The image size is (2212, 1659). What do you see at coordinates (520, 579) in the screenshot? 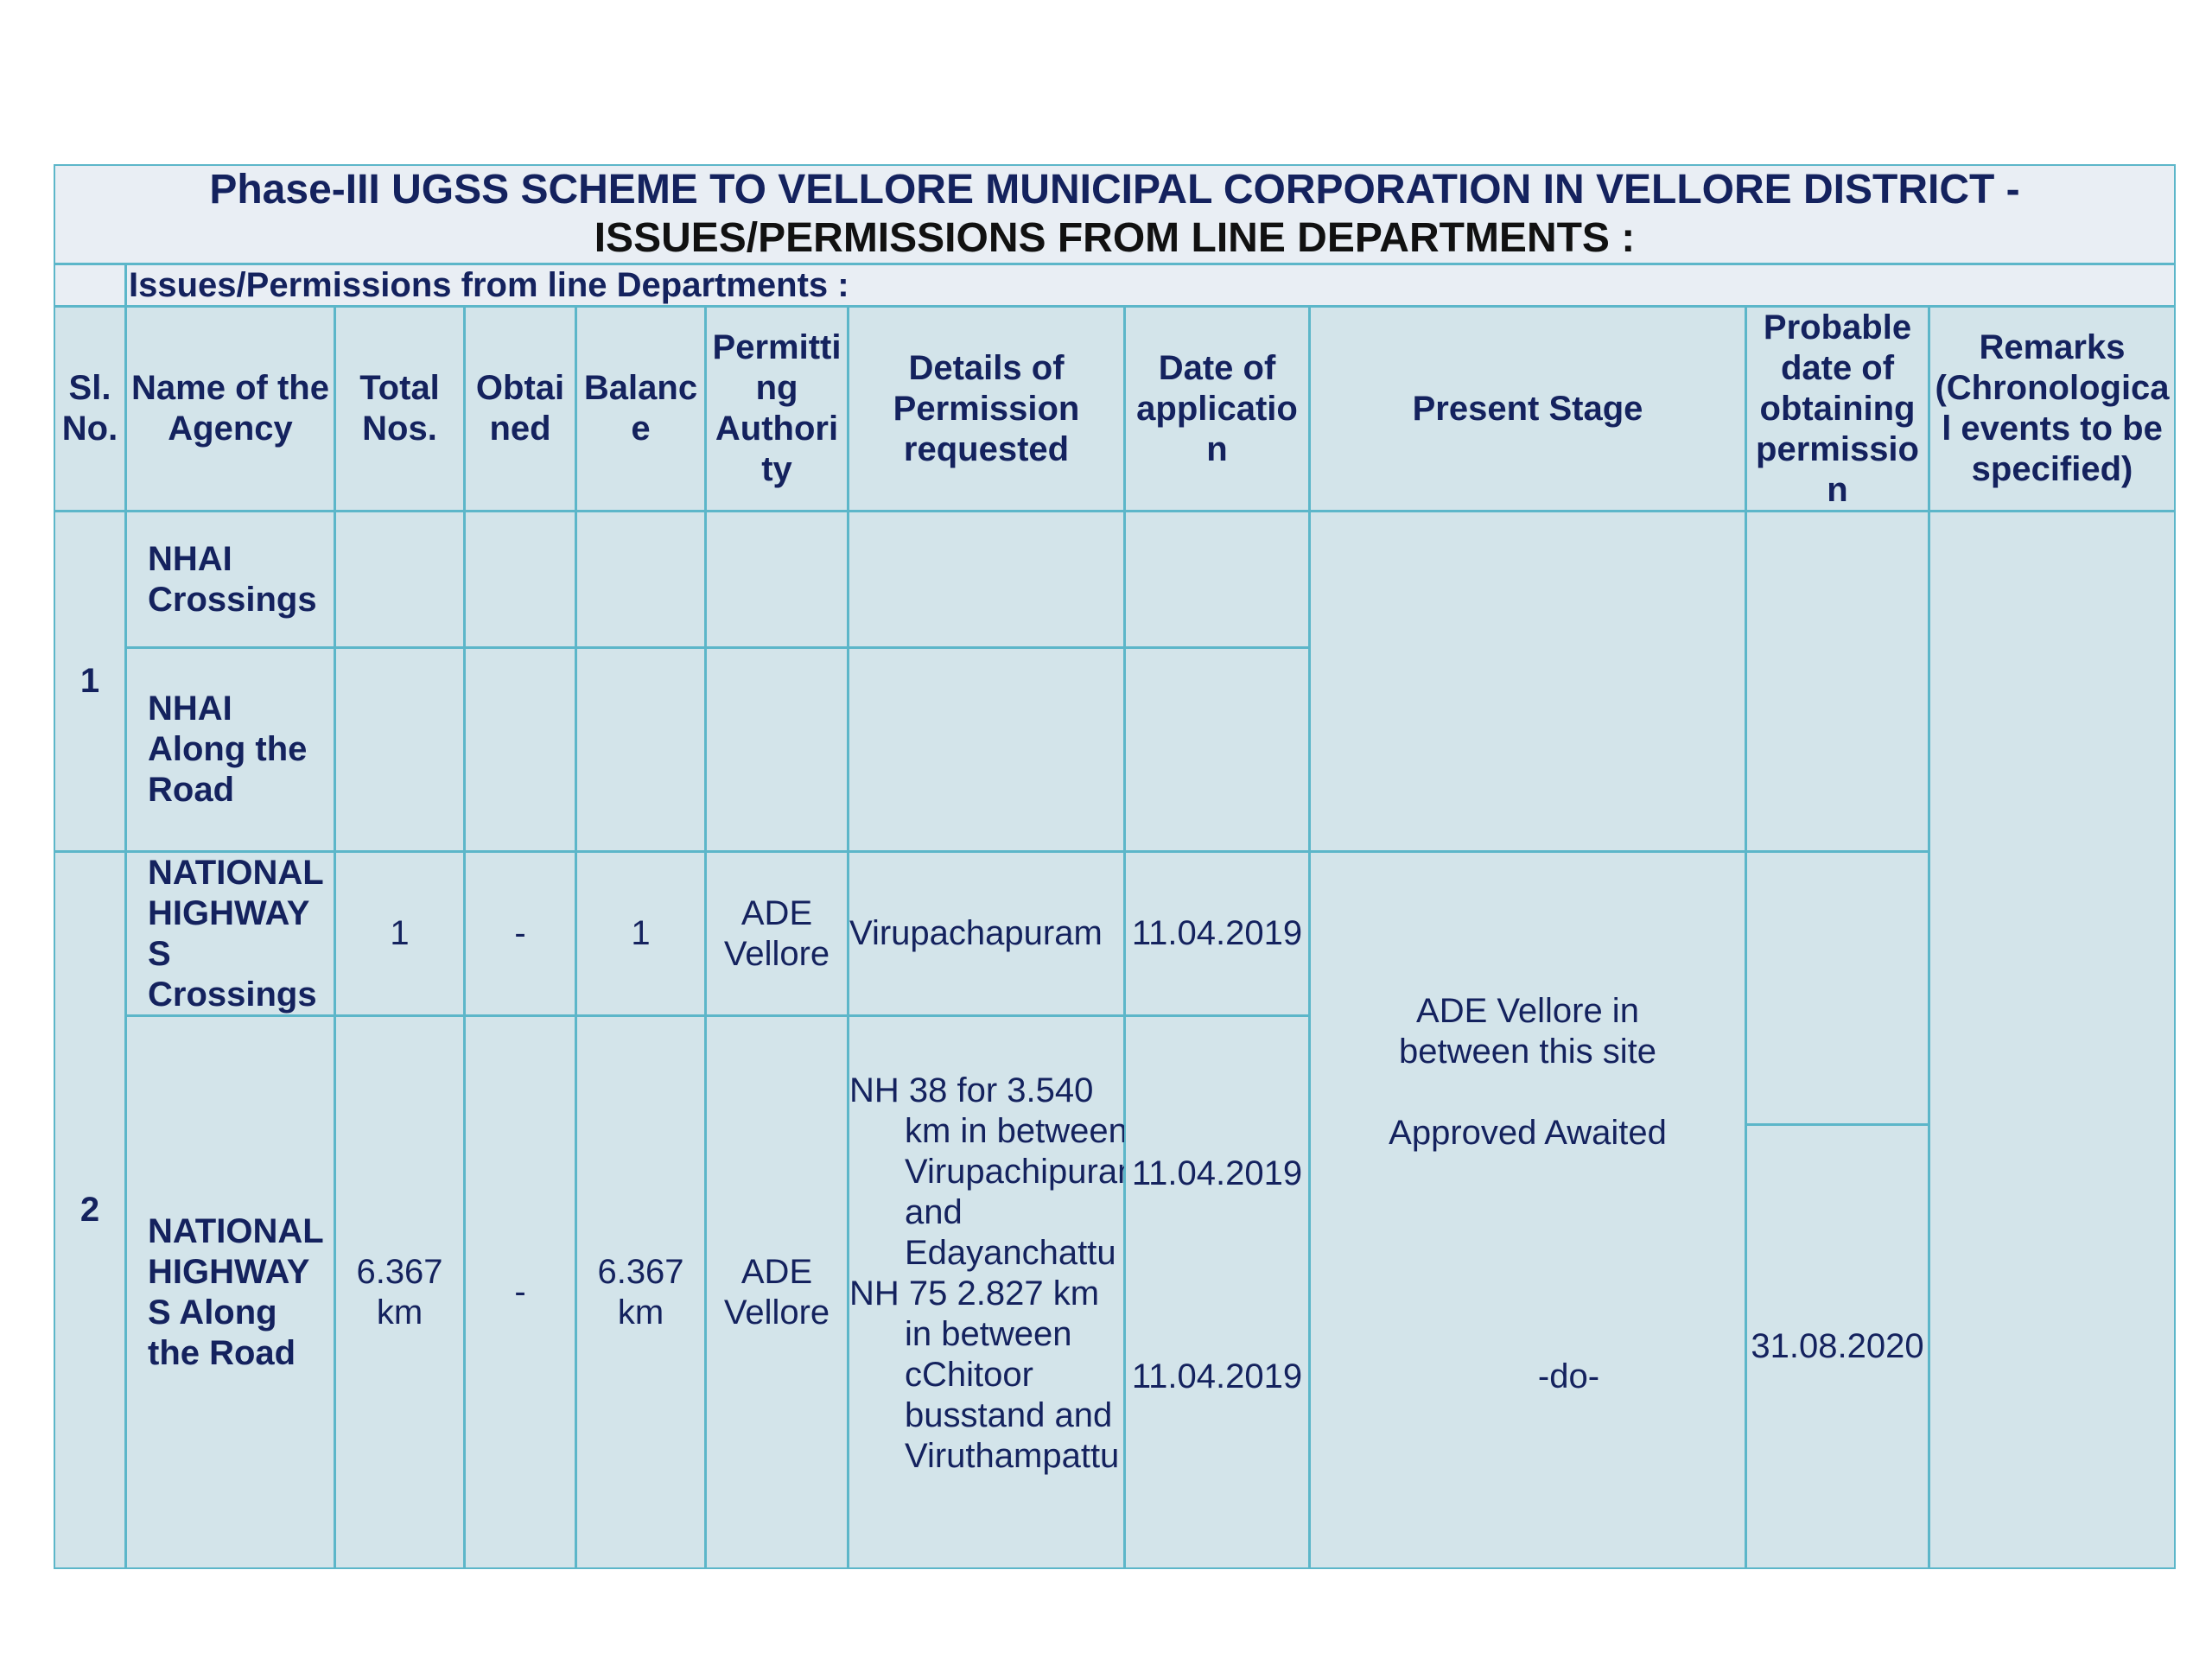
I see `row1a-obtained` at bounding box center [520, 579].